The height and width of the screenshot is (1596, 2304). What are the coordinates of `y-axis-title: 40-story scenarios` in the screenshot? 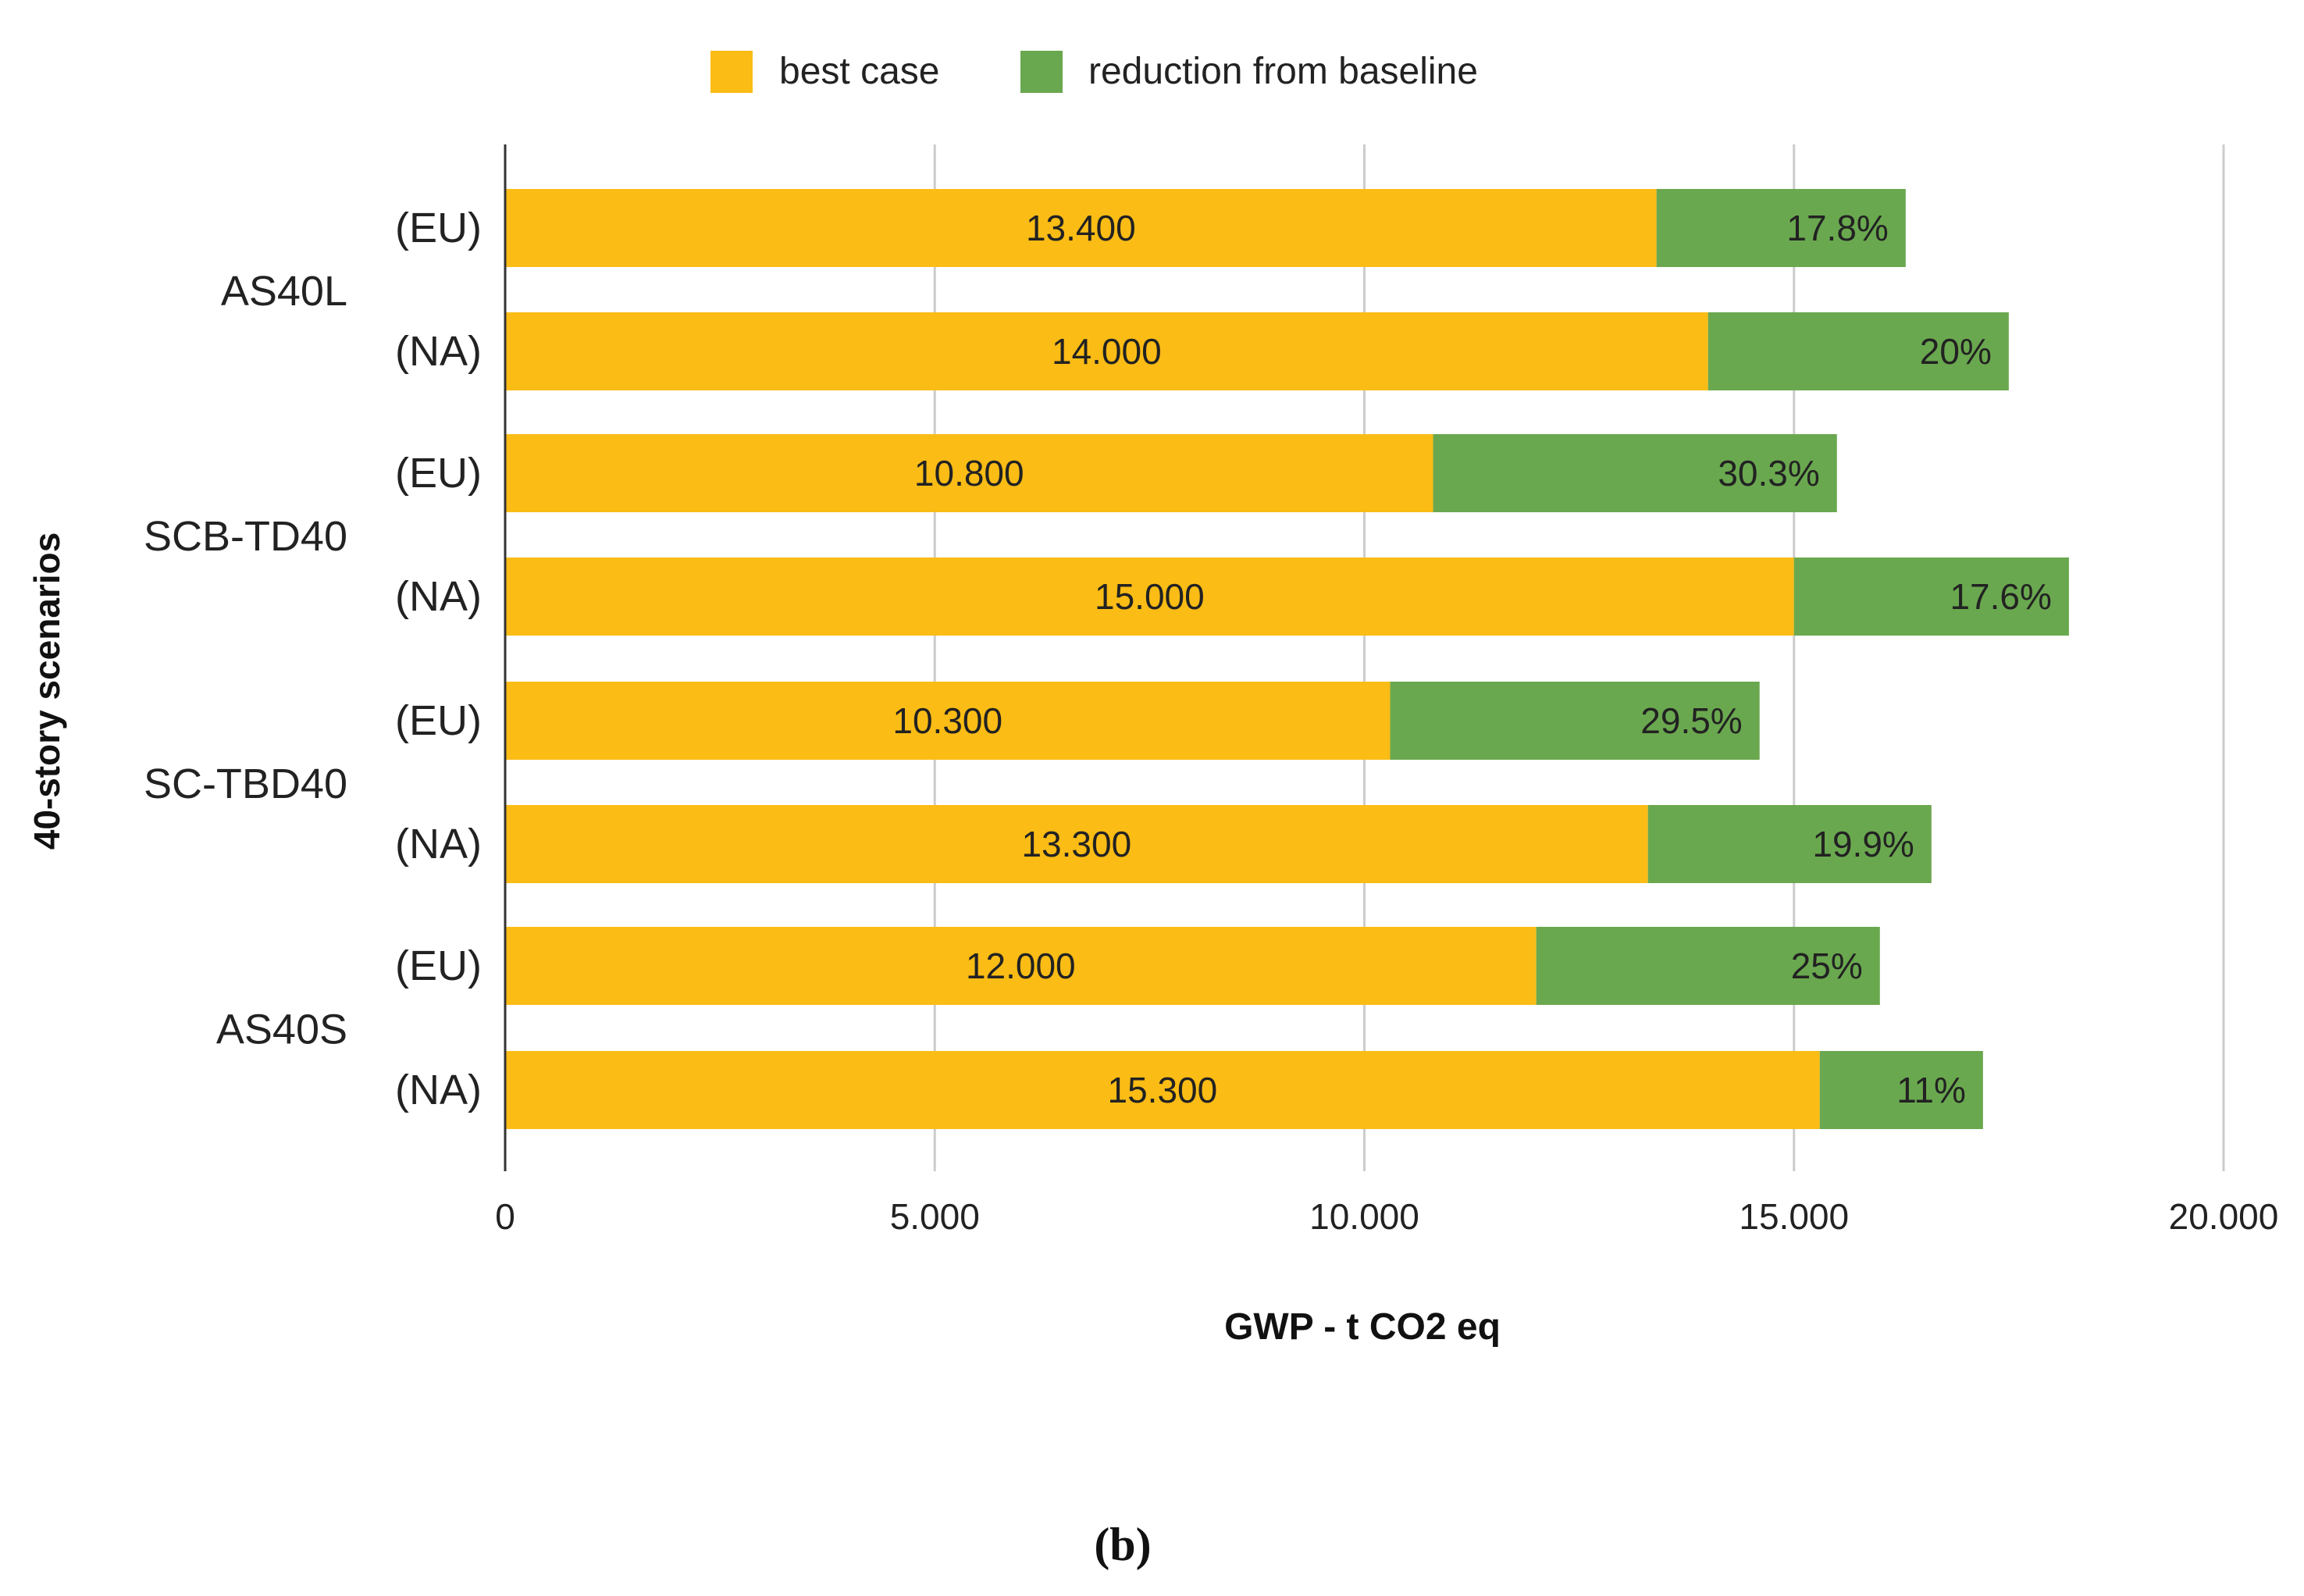 It's located at (47, 691).